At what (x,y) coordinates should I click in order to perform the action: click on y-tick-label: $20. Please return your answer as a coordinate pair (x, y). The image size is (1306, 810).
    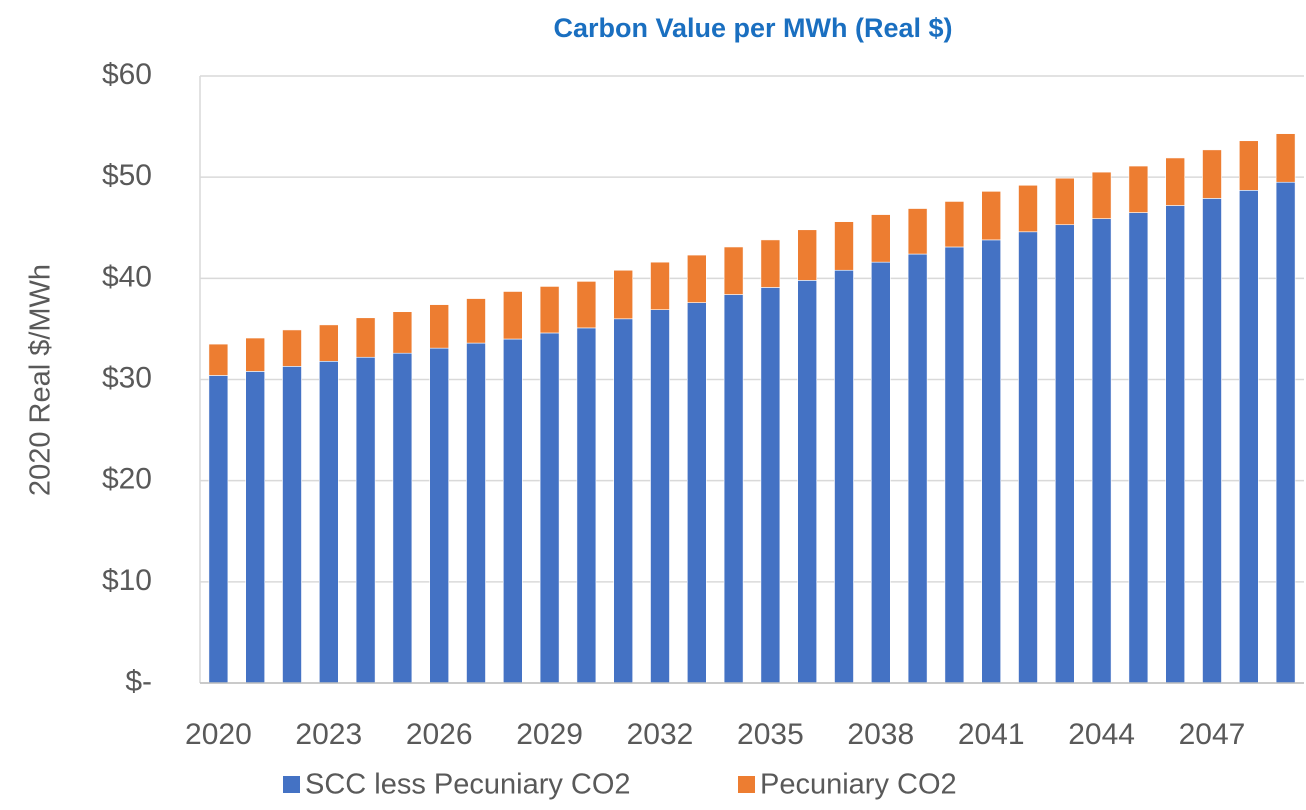
    Looking at the image, I should click on (127, 479).